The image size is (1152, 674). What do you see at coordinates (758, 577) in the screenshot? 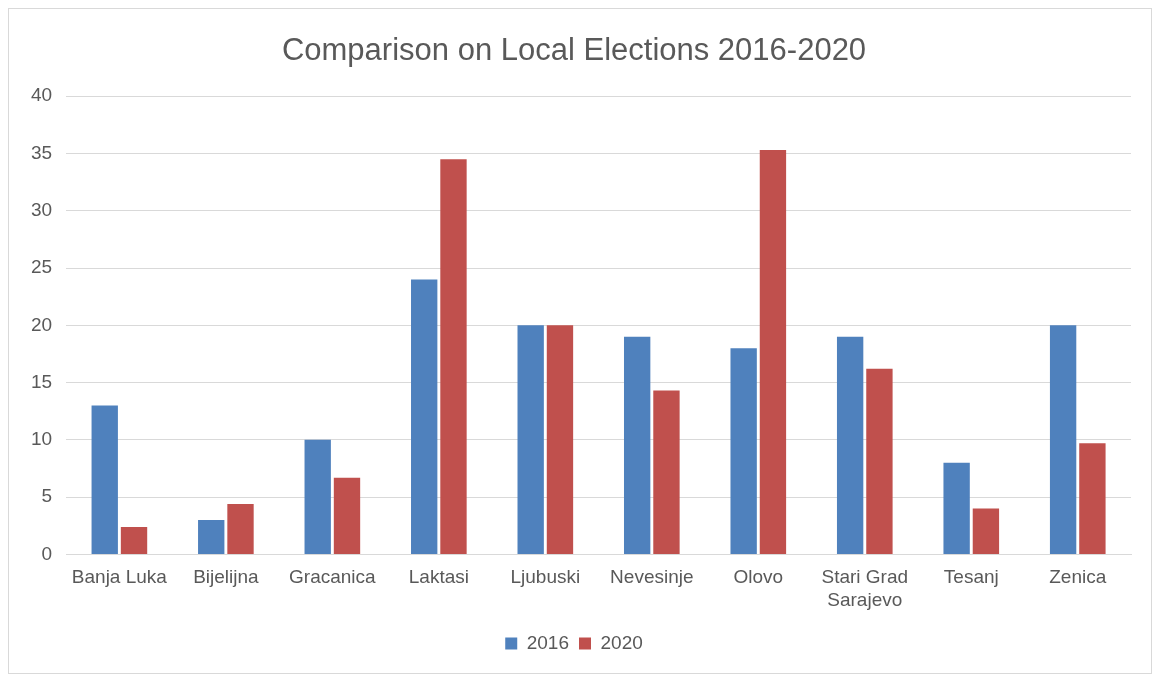
I see `x-tick-label: Olovo` at bounding box center [758, 577].